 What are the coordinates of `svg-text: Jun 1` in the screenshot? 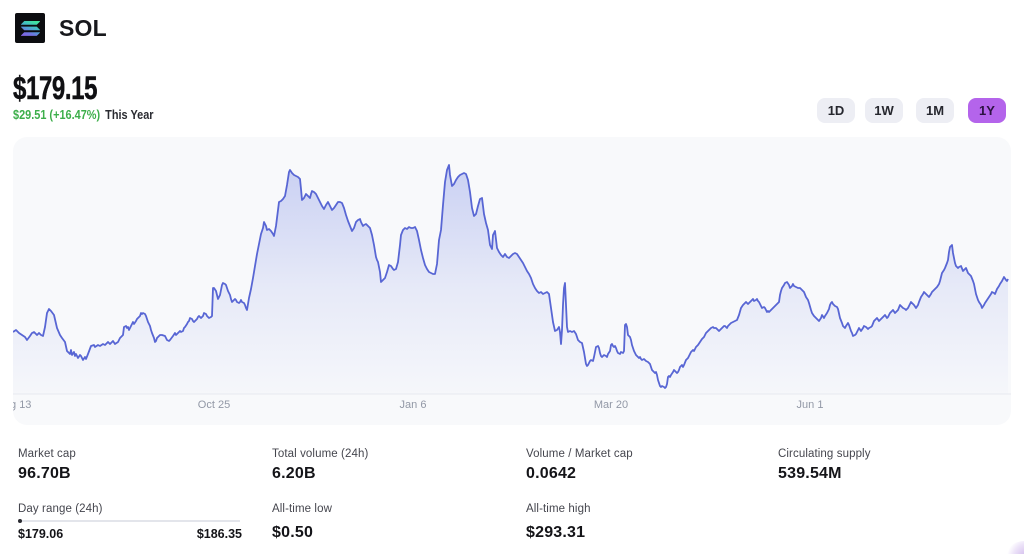 It's located at (810, 405).